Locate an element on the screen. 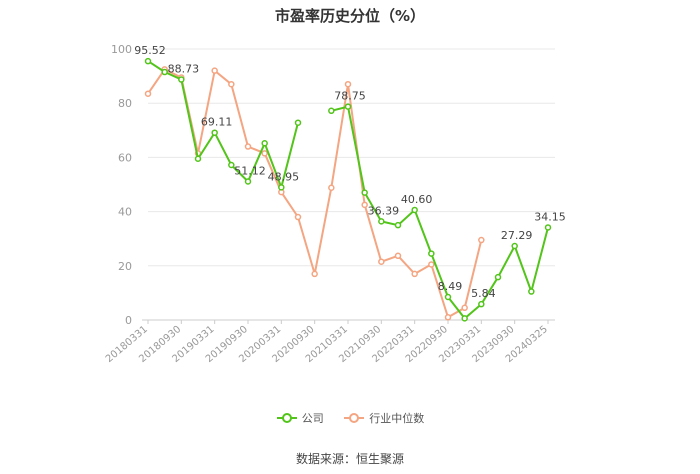 The width and height of the screenshot is (700, 474). legend-item-company: 公司 is located at coordinates (300, 418).